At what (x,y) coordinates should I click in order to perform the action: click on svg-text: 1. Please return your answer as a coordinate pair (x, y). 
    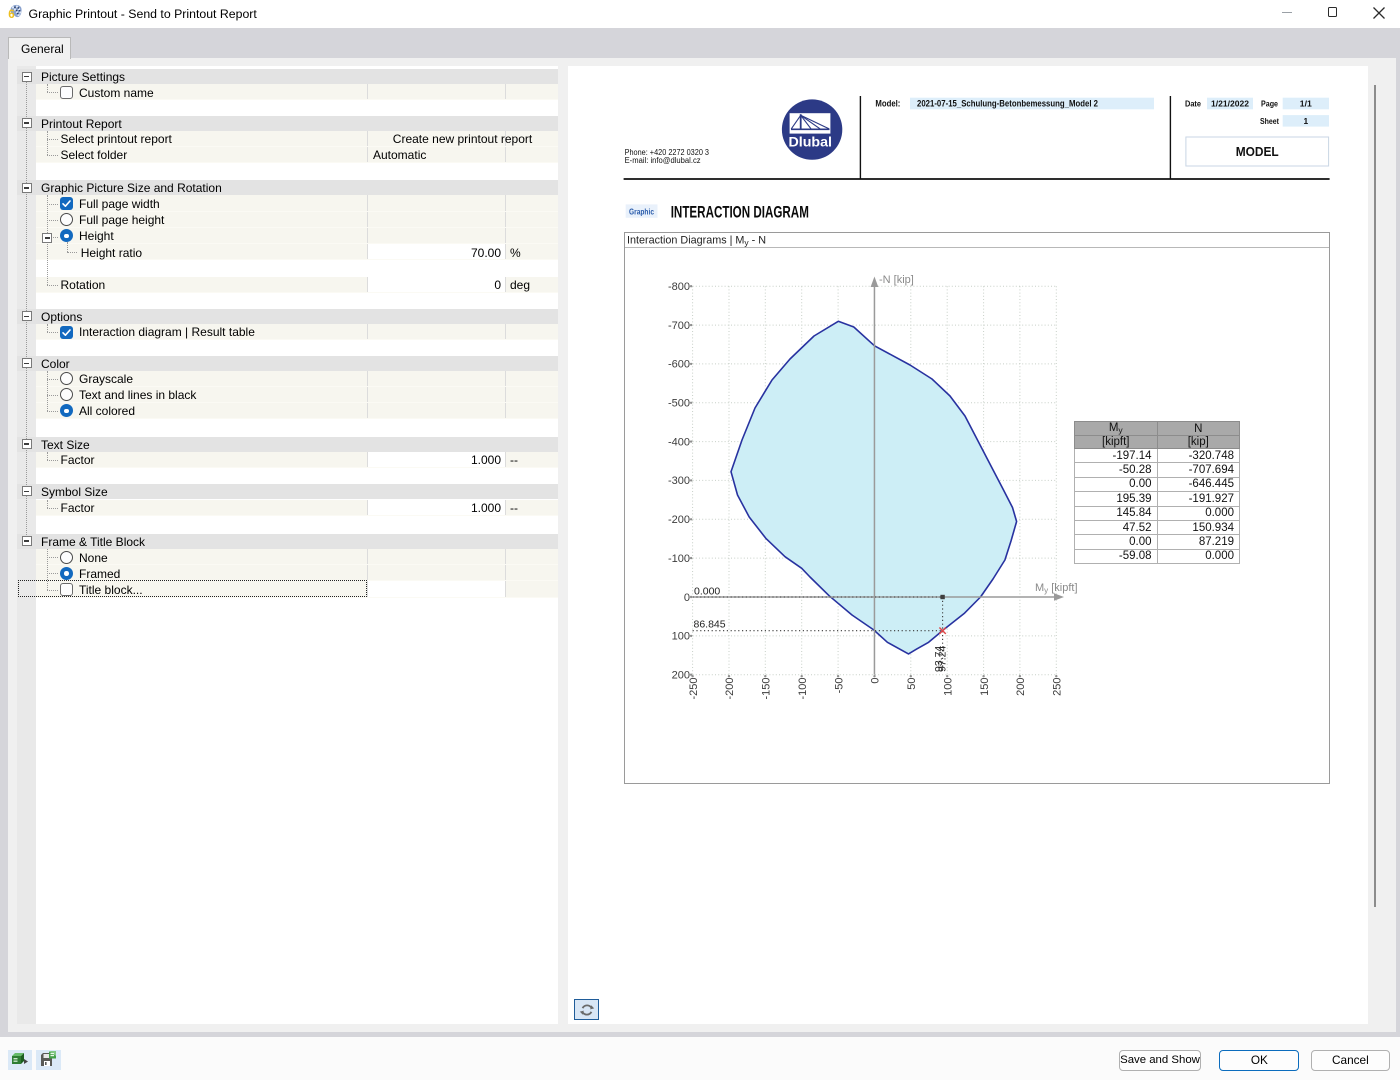
    Looking at the image, I should click on (1305, 121).